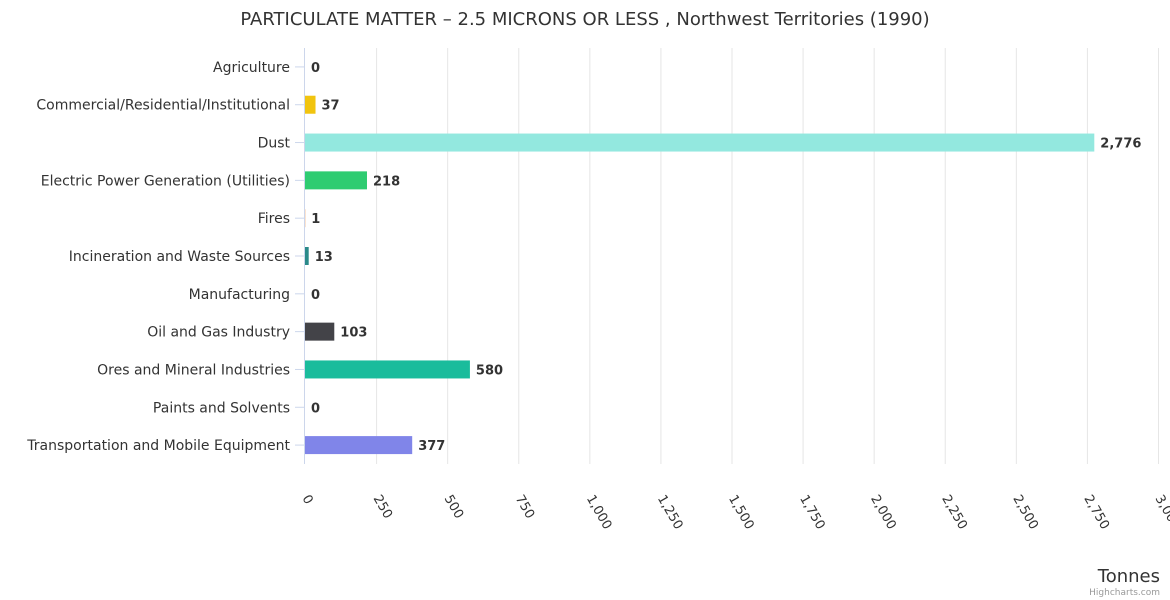  I want to click on x-tick-label: 2,750, so click(1096, 513).